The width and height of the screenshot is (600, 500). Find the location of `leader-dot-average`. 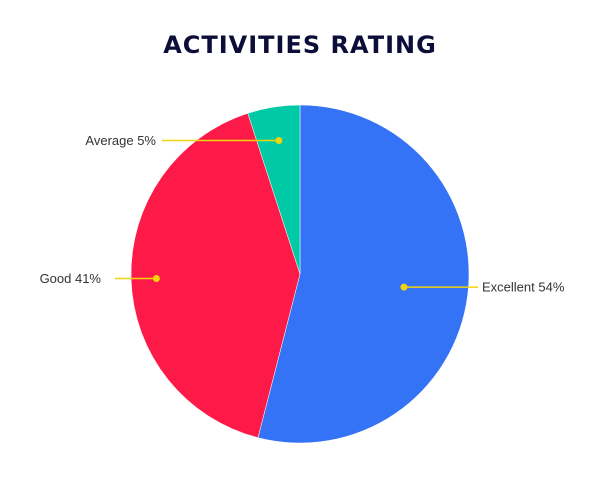

leader-dot-average is located at coordinates (279, 140).